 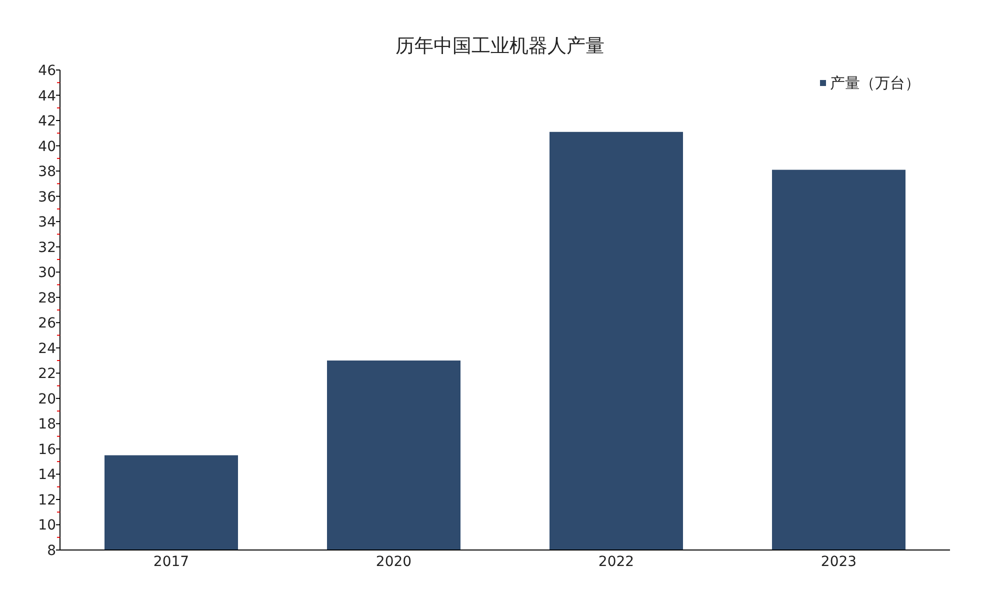 What do you see at coordinates (47, 450) in the screenshot?
I see `y-tick-label: 16` at bounding box center [47, 450].